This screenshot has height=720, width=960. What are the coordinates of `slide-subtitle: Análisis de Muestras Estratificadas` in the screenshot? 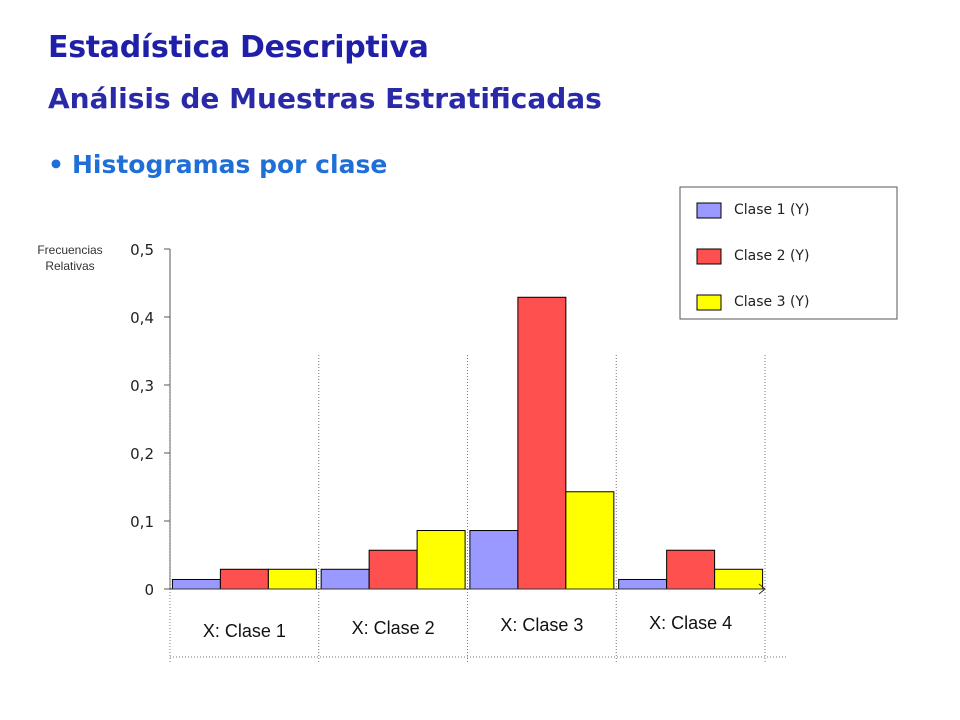 It's located at (325, 98).